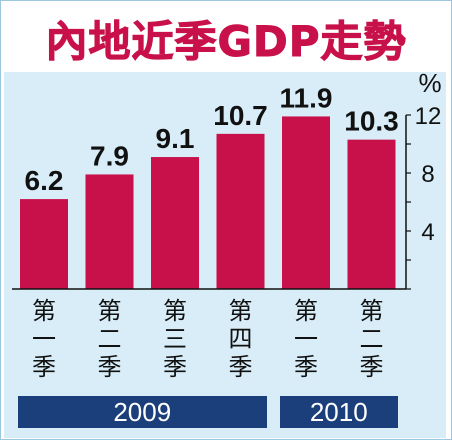  I want to click on year-band: 2010, so click(339, 412).